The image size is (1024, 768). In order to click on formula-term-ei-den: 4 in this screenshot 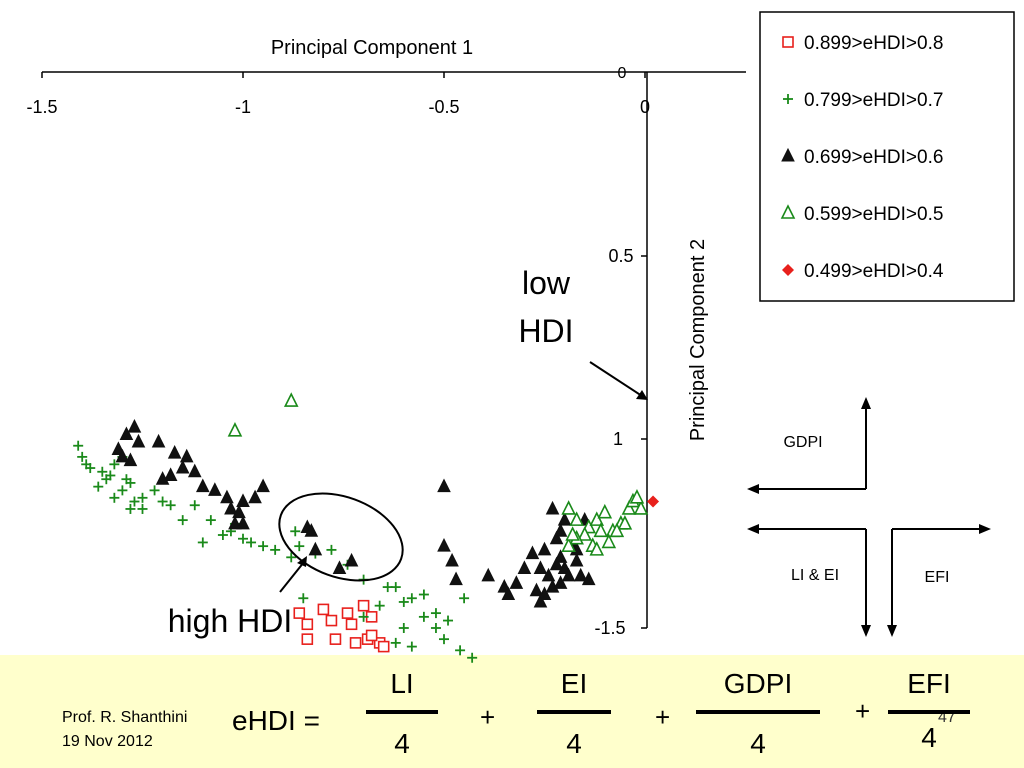, I will do `click(574, 743)`.